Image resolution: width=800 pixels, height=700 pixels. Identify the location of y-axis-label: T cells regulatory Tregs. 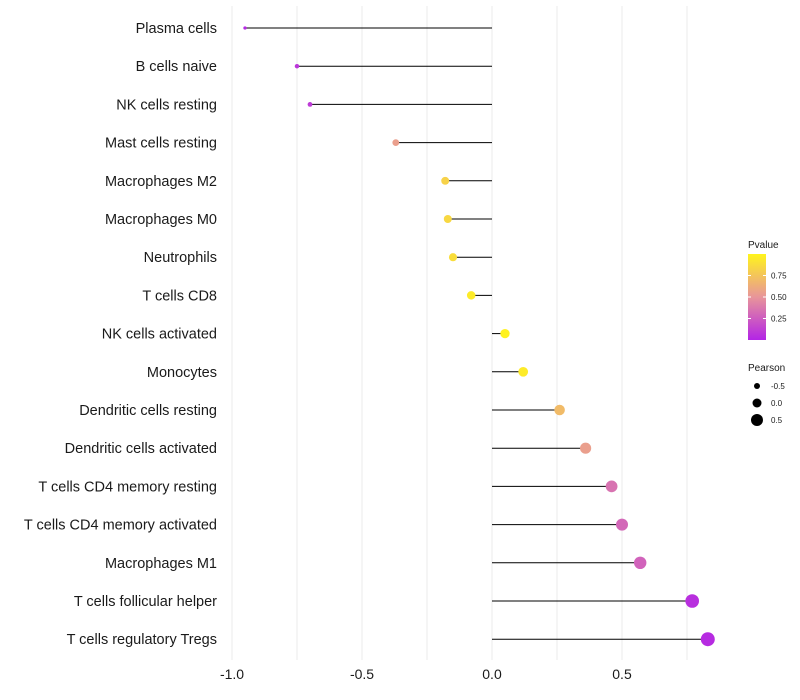
(142, 640).